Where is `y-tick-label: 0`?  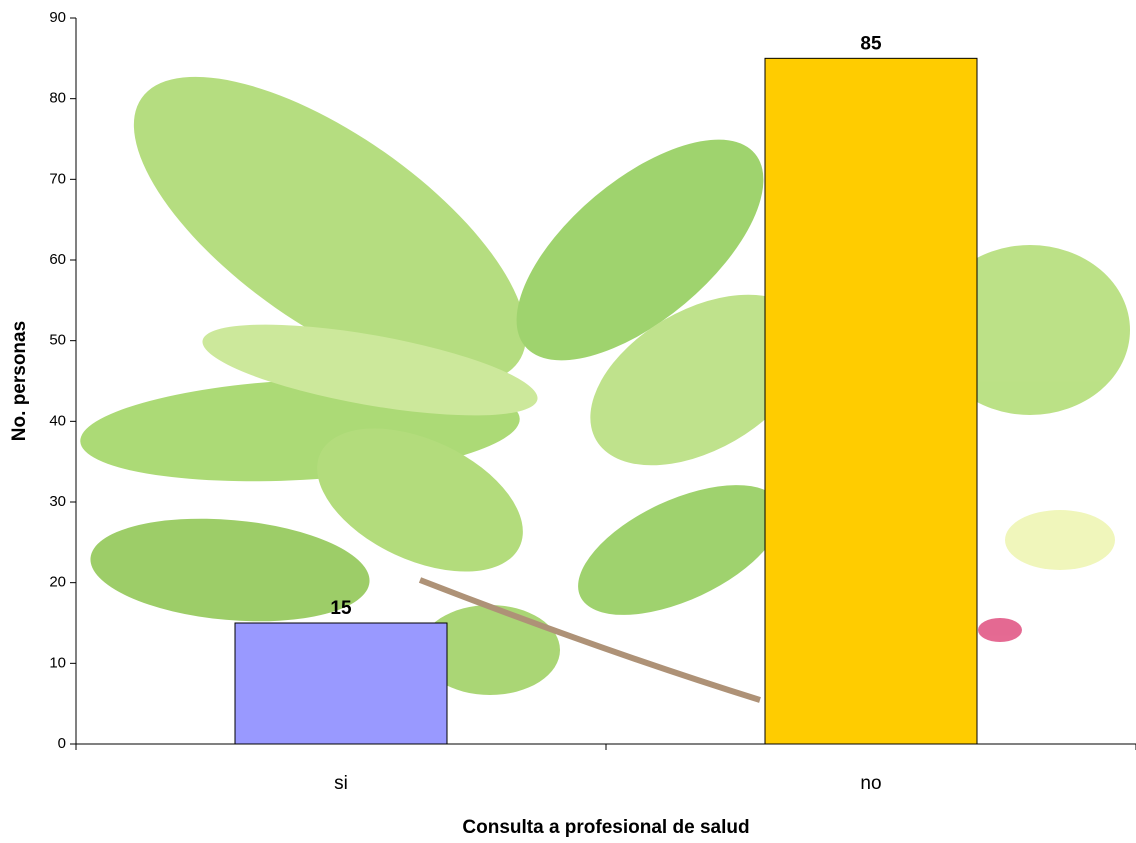 y-tick-label: 0 is located at coordinates (62, 743).